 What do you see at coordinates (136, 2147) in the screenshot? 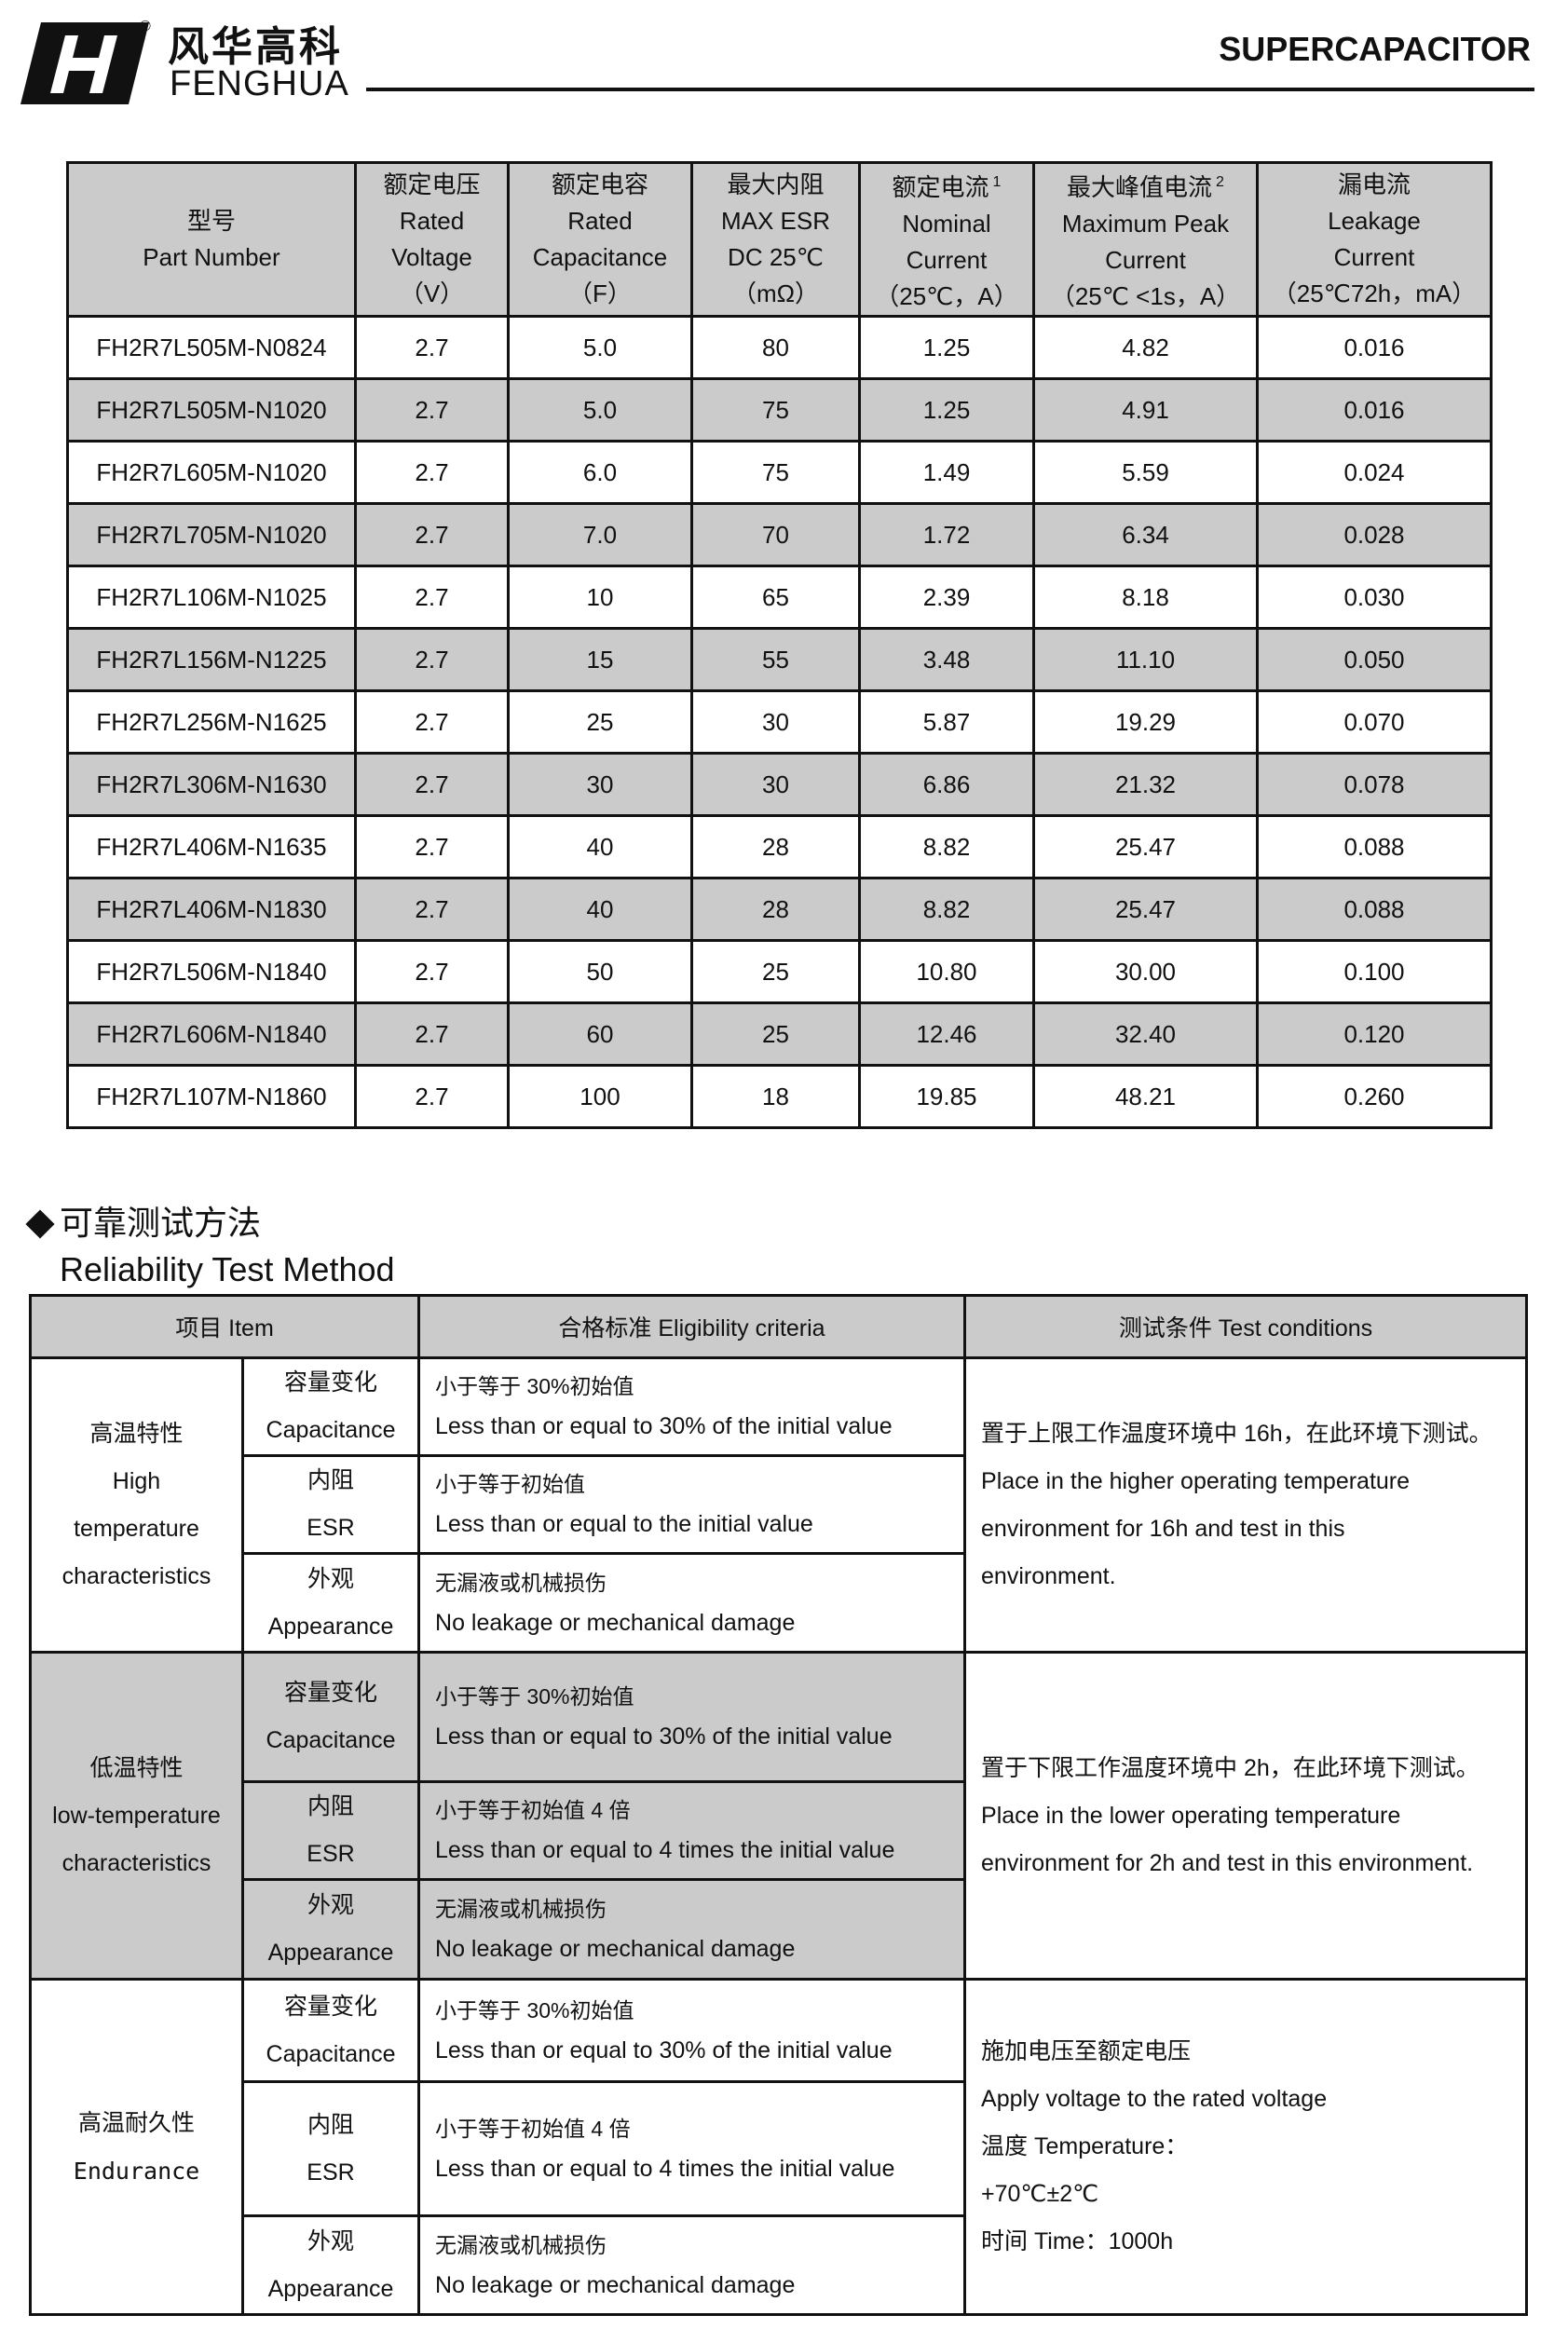
I see `item-cell: 高温耐久性 Endurance` at bounding box center [136, 2147].